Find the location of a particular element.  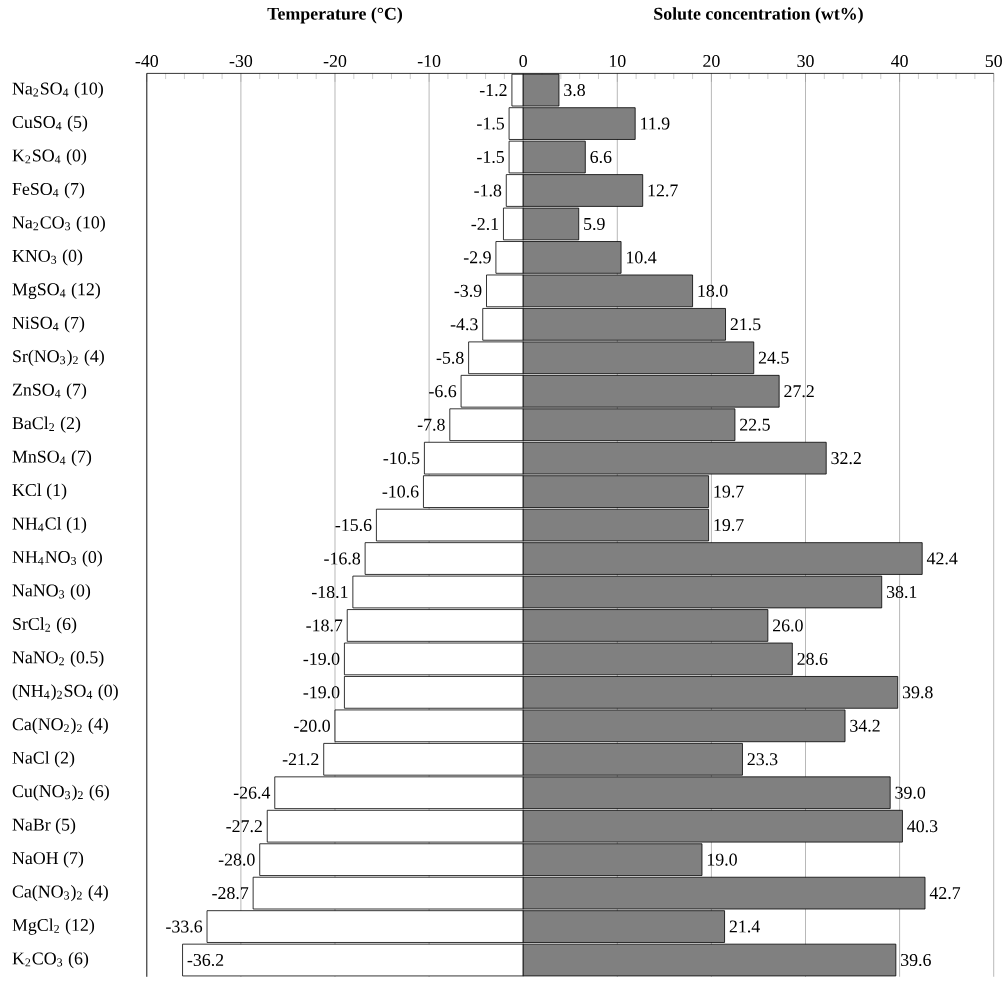

data-label: -6.6 is located at coordinates (443, 391).